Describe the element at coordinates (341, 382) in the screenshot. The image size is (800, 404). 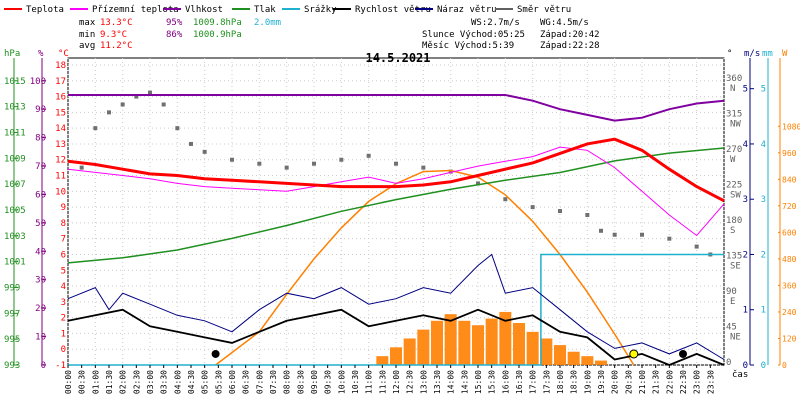
I see `x-tick-label: 10:00` at that location.